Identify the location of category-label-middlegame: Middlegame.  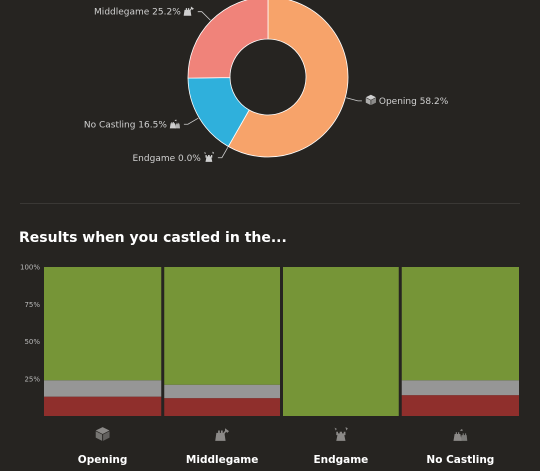
(222, 460).